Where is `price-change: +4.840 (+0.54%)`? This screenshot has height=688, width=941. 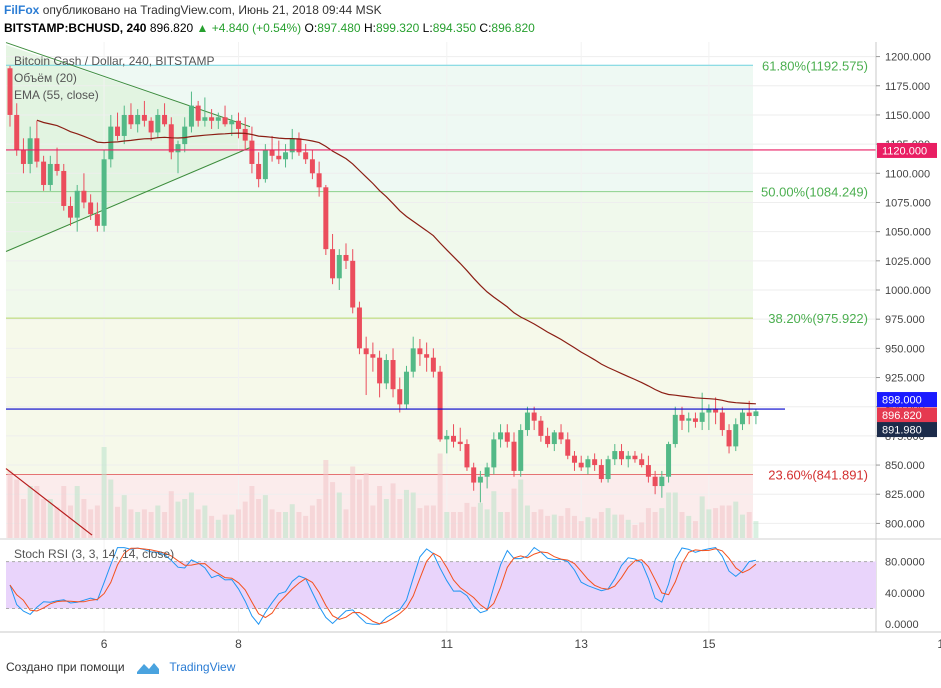
price-change: +4.840 (+0.54%) is located at coordinates (256, 28).